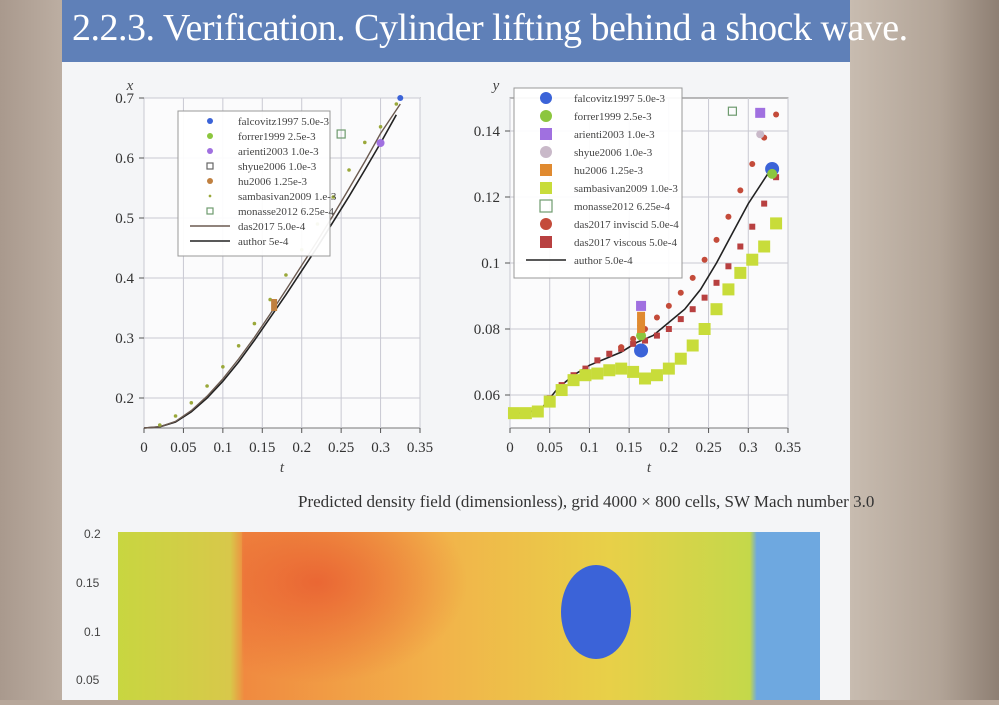 The height and width of the screenshot is (705, 999). What do you see at coordinates (31, 350) in the screenshot?
I see `room-wall-left` at bounding box center [31, 350].